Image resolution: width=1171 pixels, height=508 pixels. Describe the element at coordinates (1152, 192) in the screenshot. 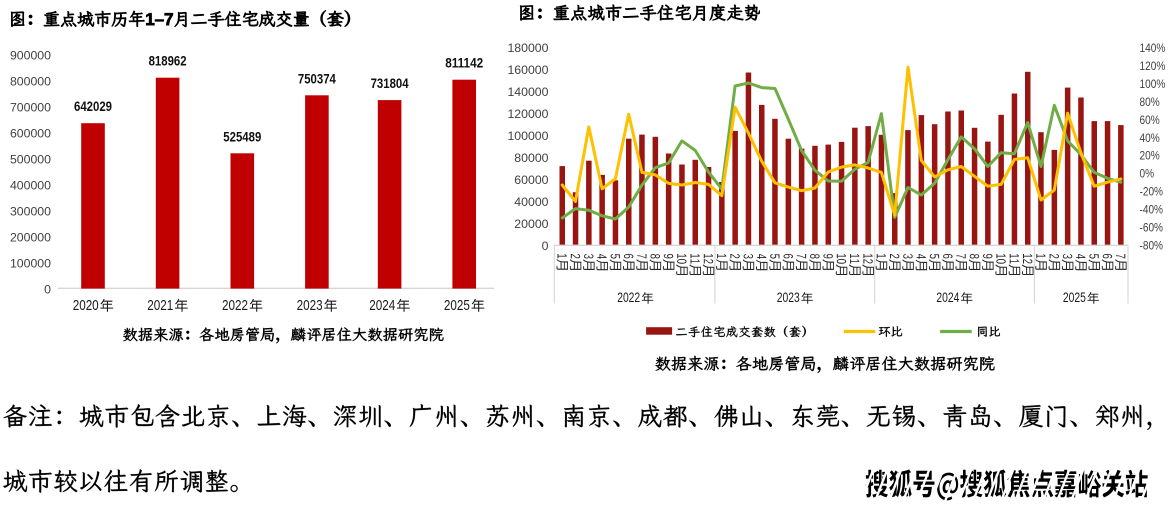

I see `svg-text: -20%` at that location.